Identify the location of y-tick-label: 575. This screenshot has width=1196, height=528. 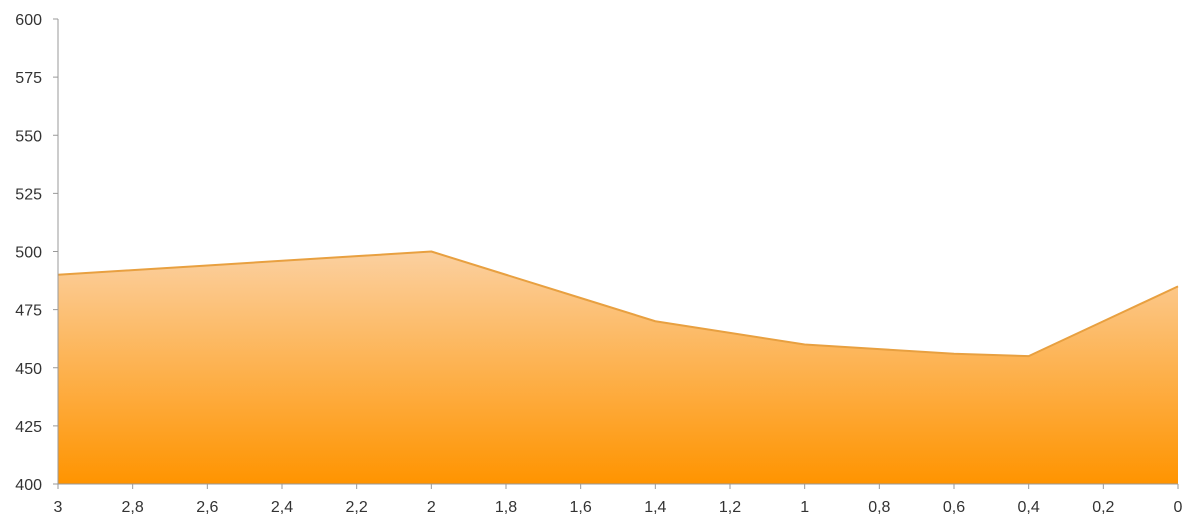
(28, 78).